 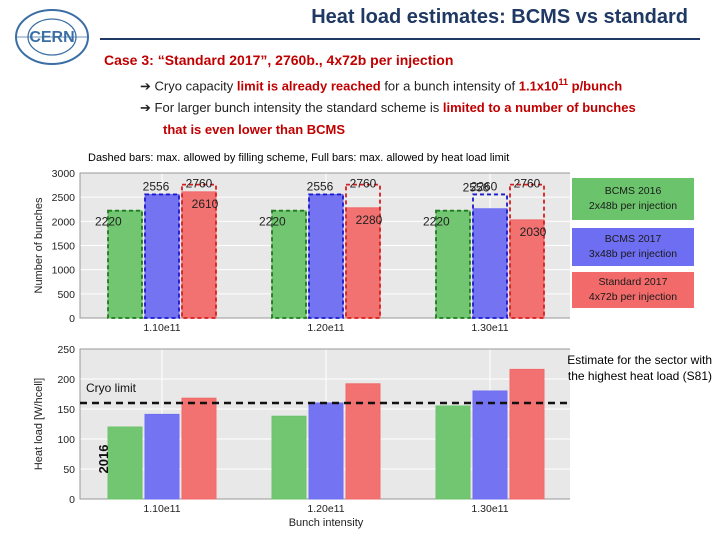 What do you see at coordinates (633, 290) in the screenshot?
I see `legend-standard-2017: Standard 2017 4x72b per injection` at bounding box center [633, 290].